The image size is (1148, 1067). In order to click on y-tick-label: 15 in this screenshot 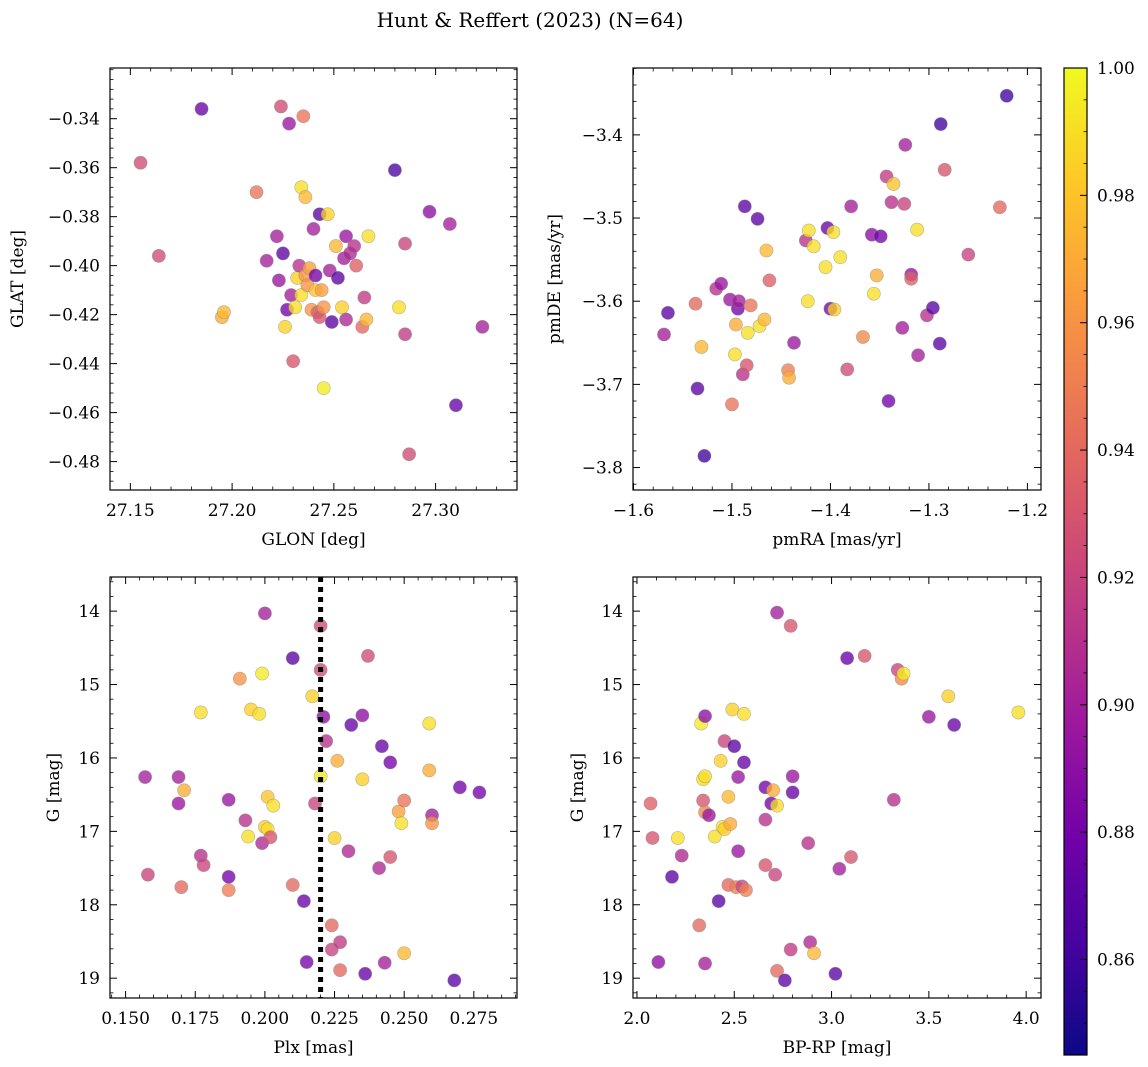, I will do `click(612, 686)`.